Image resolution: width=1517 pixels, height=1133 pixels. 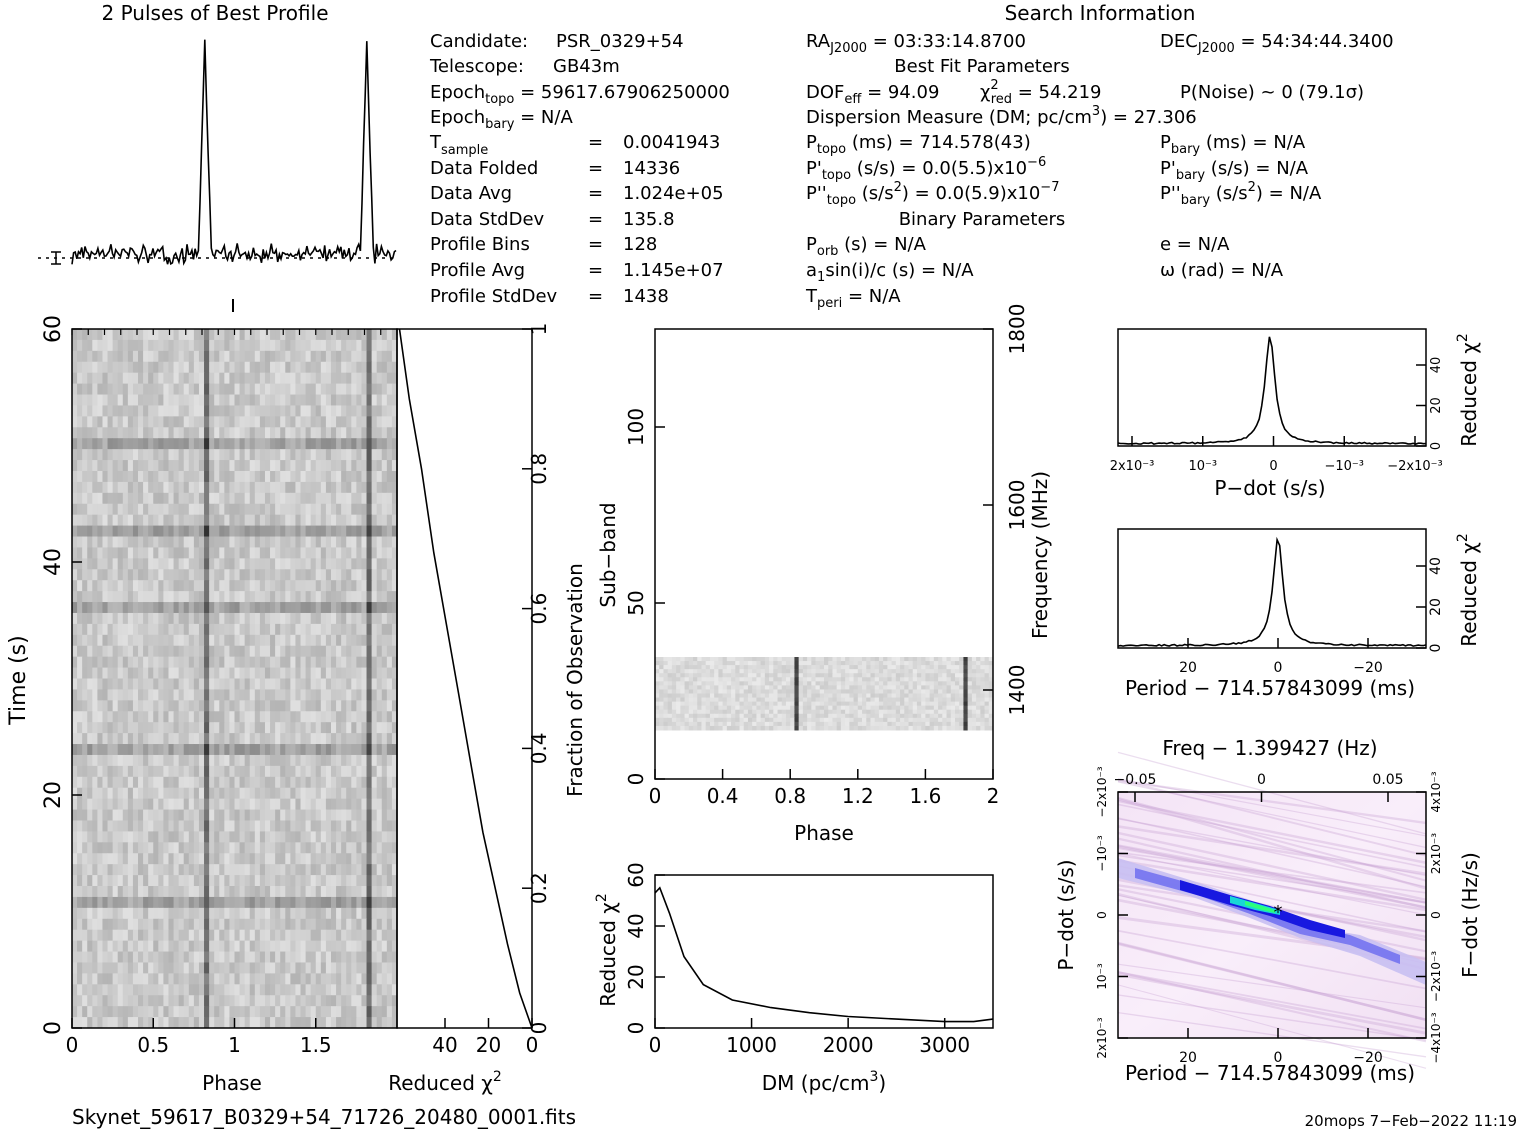 I want to click on profile-bins-eq: =, so click(x=595, y=244).